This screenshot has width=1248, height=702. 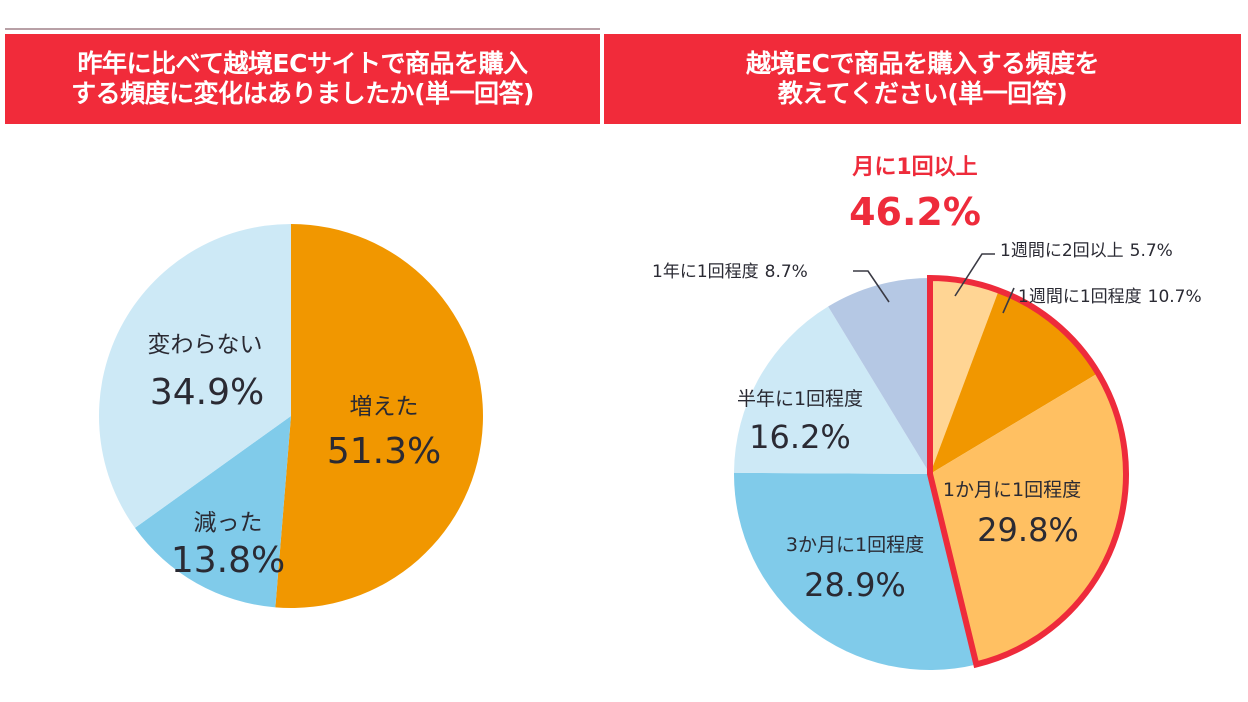 I want to click on slice-label-monthly: 1か月に1回程度, so click(x=1012, y=490).